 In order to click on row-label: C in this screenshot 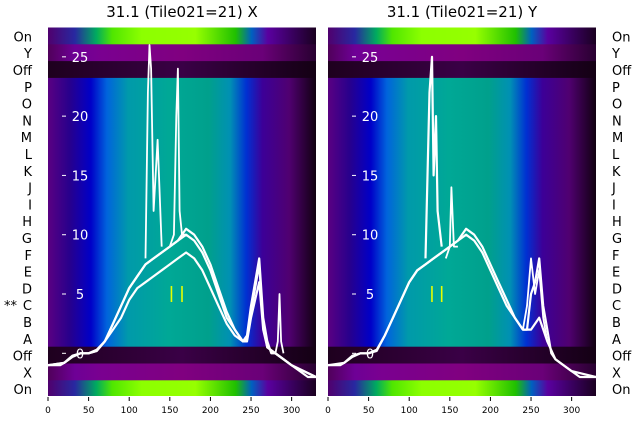, I will do `click(27, 306)`.